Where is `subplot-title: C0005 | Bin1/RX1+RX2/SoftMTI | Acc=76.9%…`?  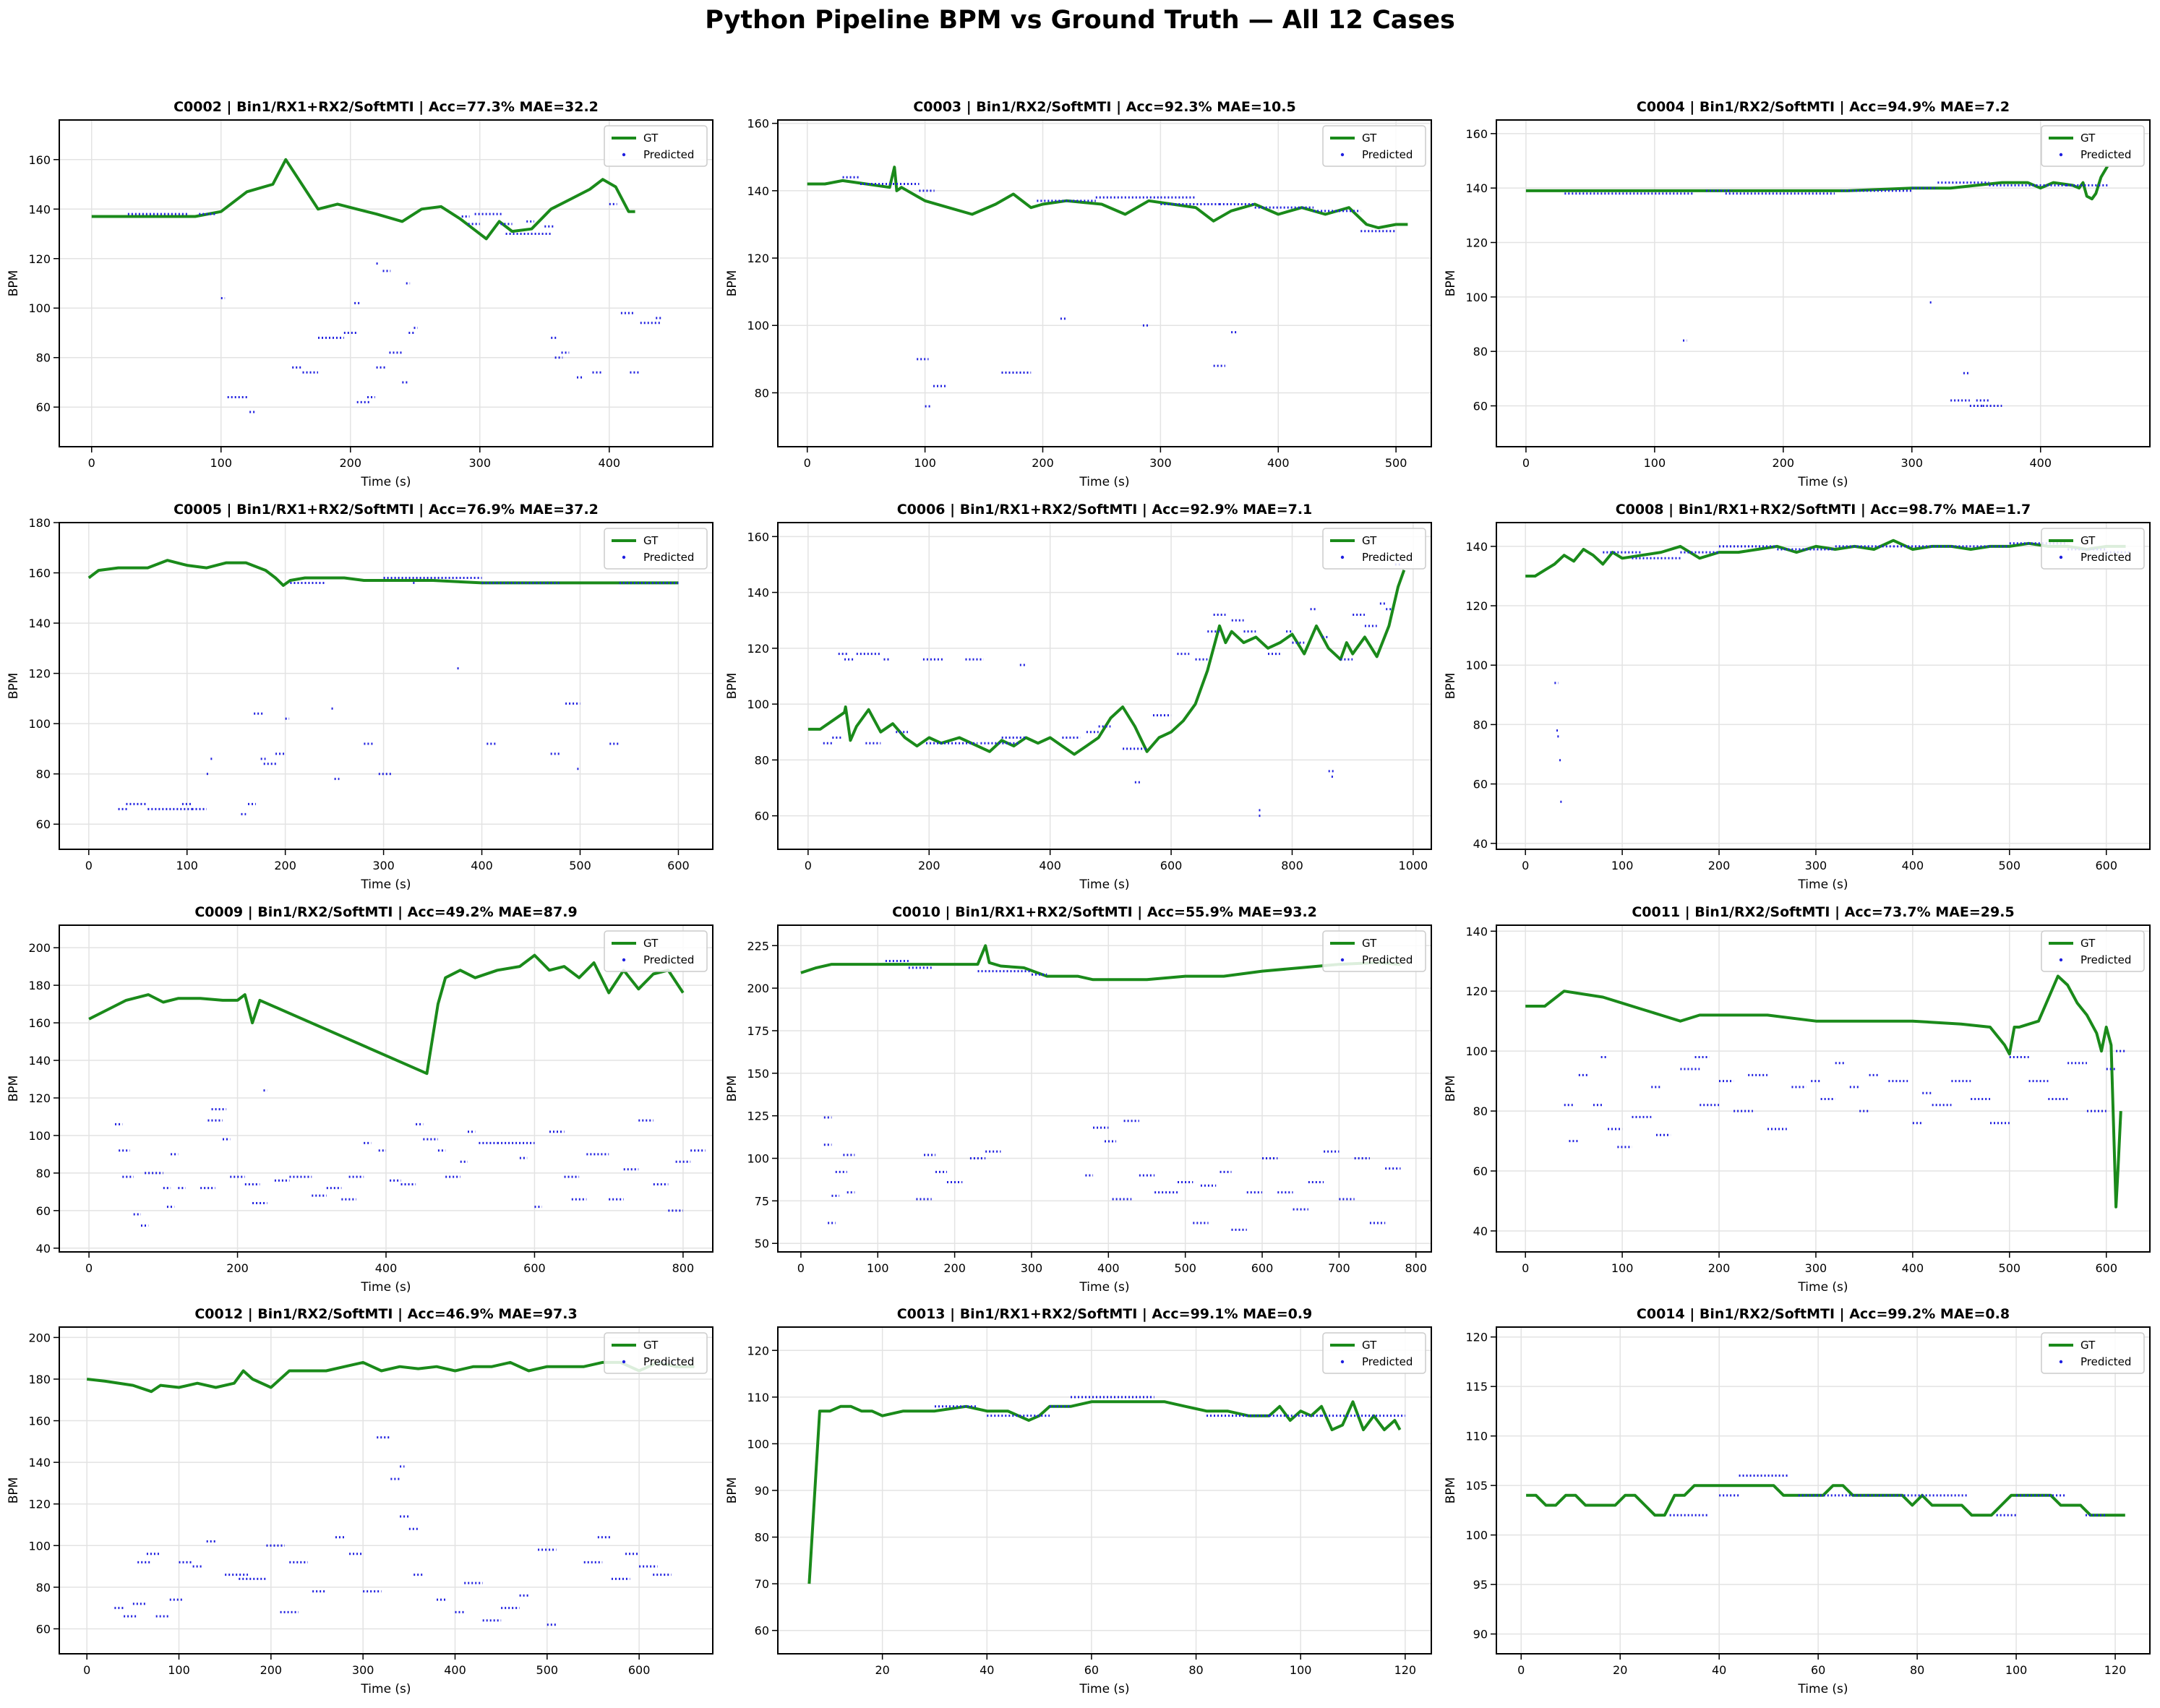 subplot-title: C0005 | Bin1/RX1+RX2/SoftMTI | Acc=76.9%… is located at coordinates (386, 510).